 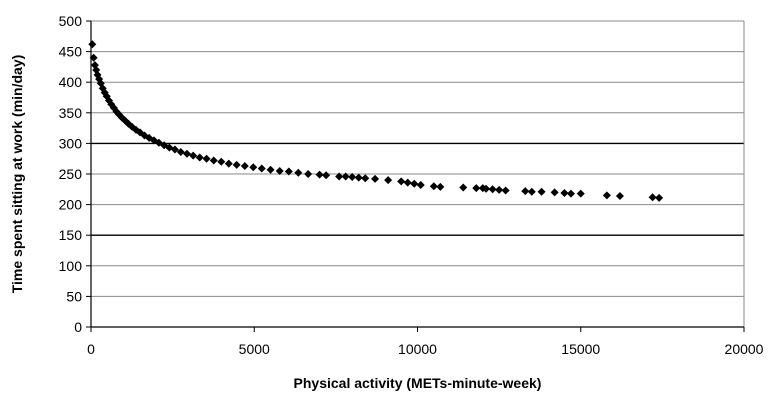 I want to click on x-tick-labels: 0 5000 10000 15000 20000, so click(x=425, y=349).